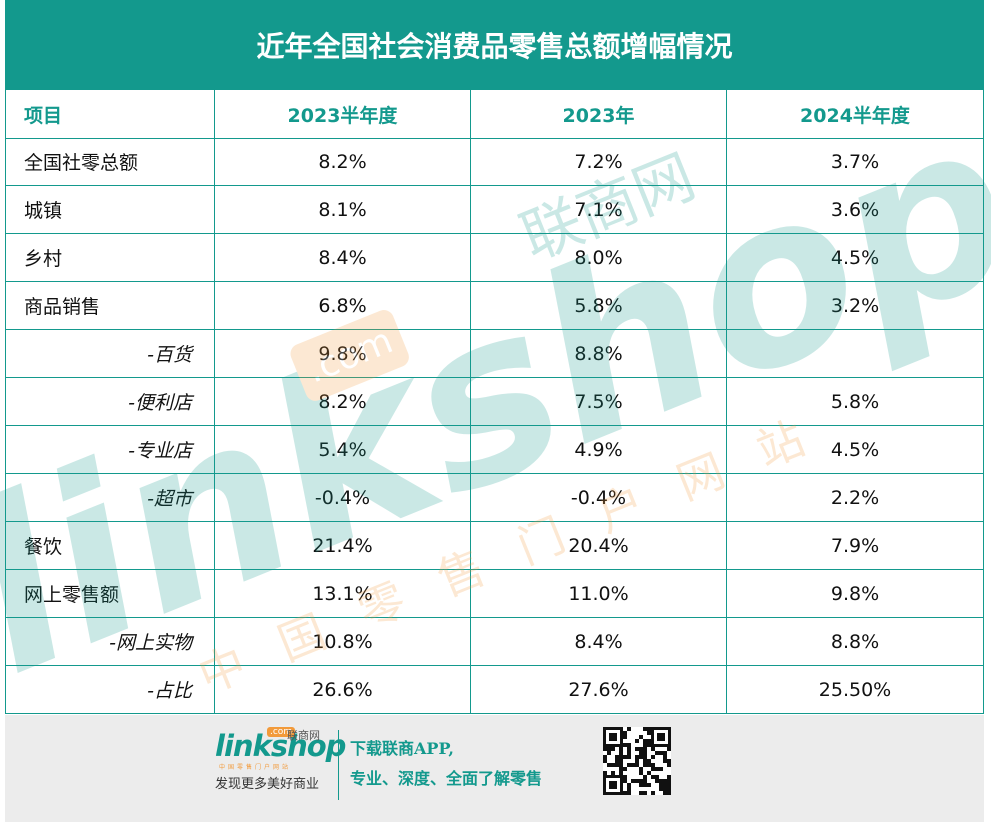 Image resolution: width=991 pixels, height=822 pixels. Describe the element at coordinates (855, 114) in the screenshot. I see `column-header: 2024半年度` at that location.